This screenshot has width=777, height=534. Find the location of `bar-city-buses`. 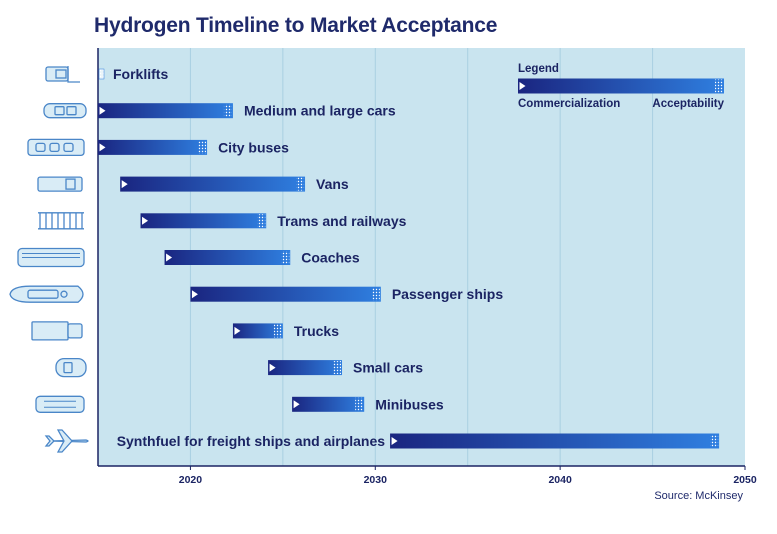

bar-city-buses is located at coordinates (153, 147).